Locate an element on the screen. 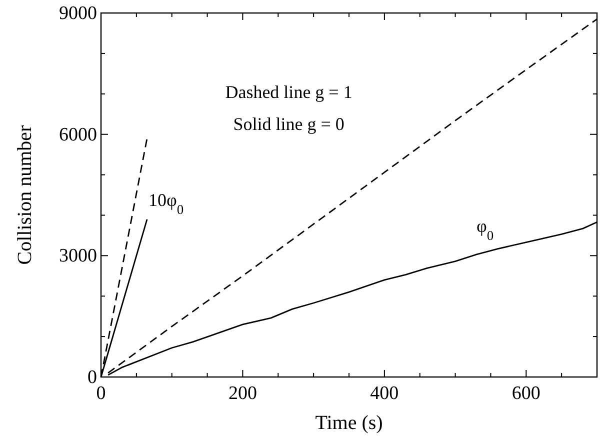  annotation: φ$_{0}$ is located at coordinates (485, 229).